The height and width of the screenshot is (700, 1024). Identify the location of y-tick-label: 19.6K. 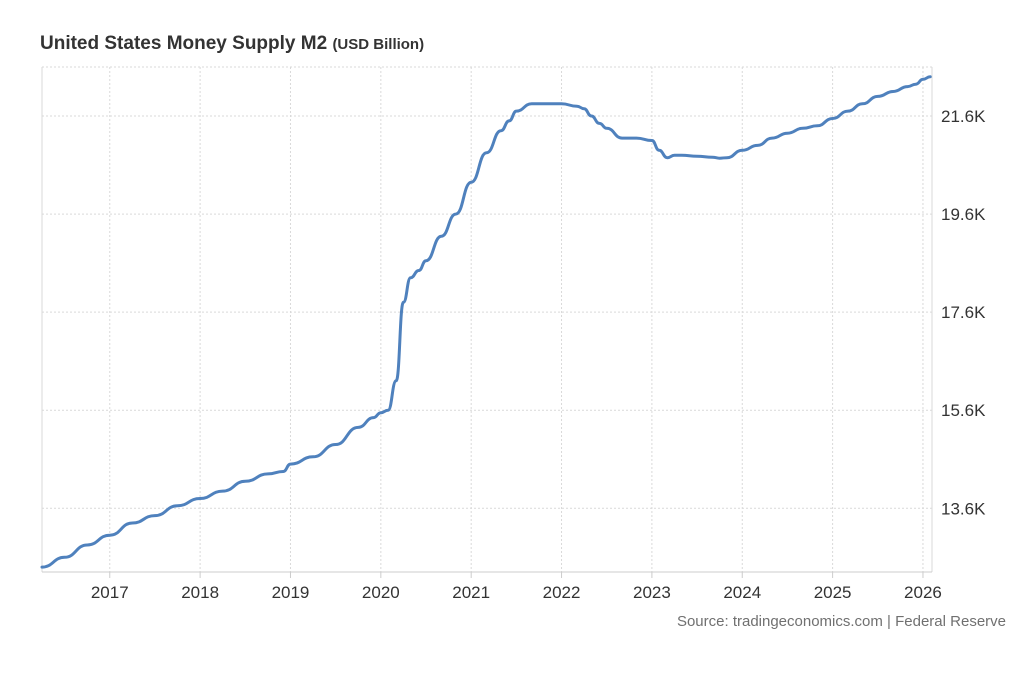
(963, 214).